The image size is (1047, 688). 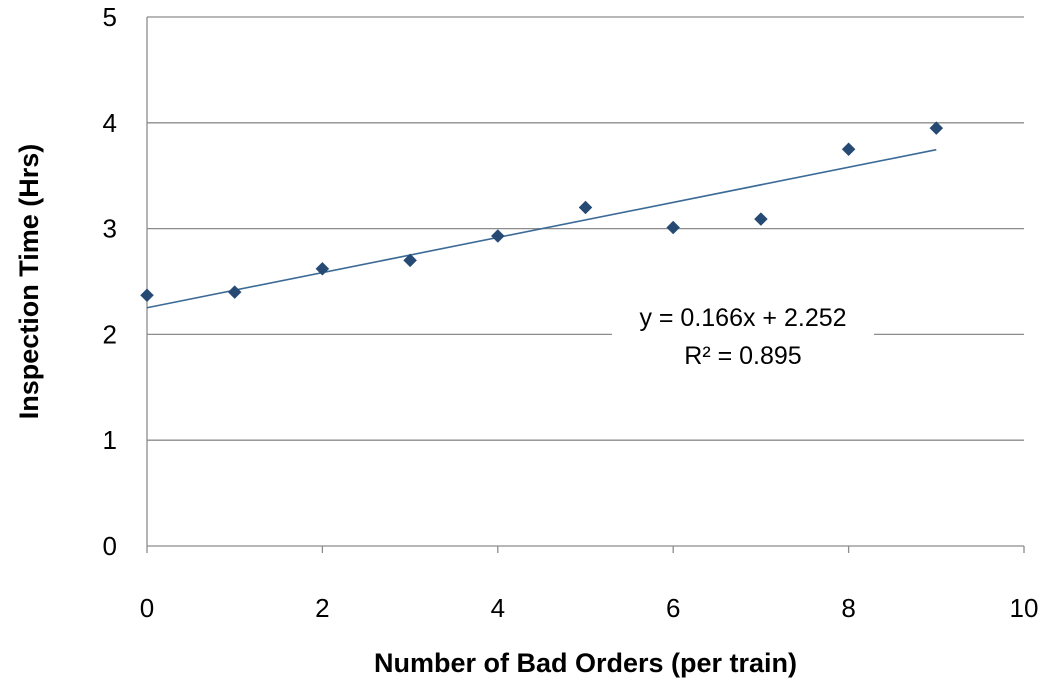 What do you see at coordinates (110, 17) in the screenshot?
I see `y-tick-label: 5` at bounding box center [110, 17].